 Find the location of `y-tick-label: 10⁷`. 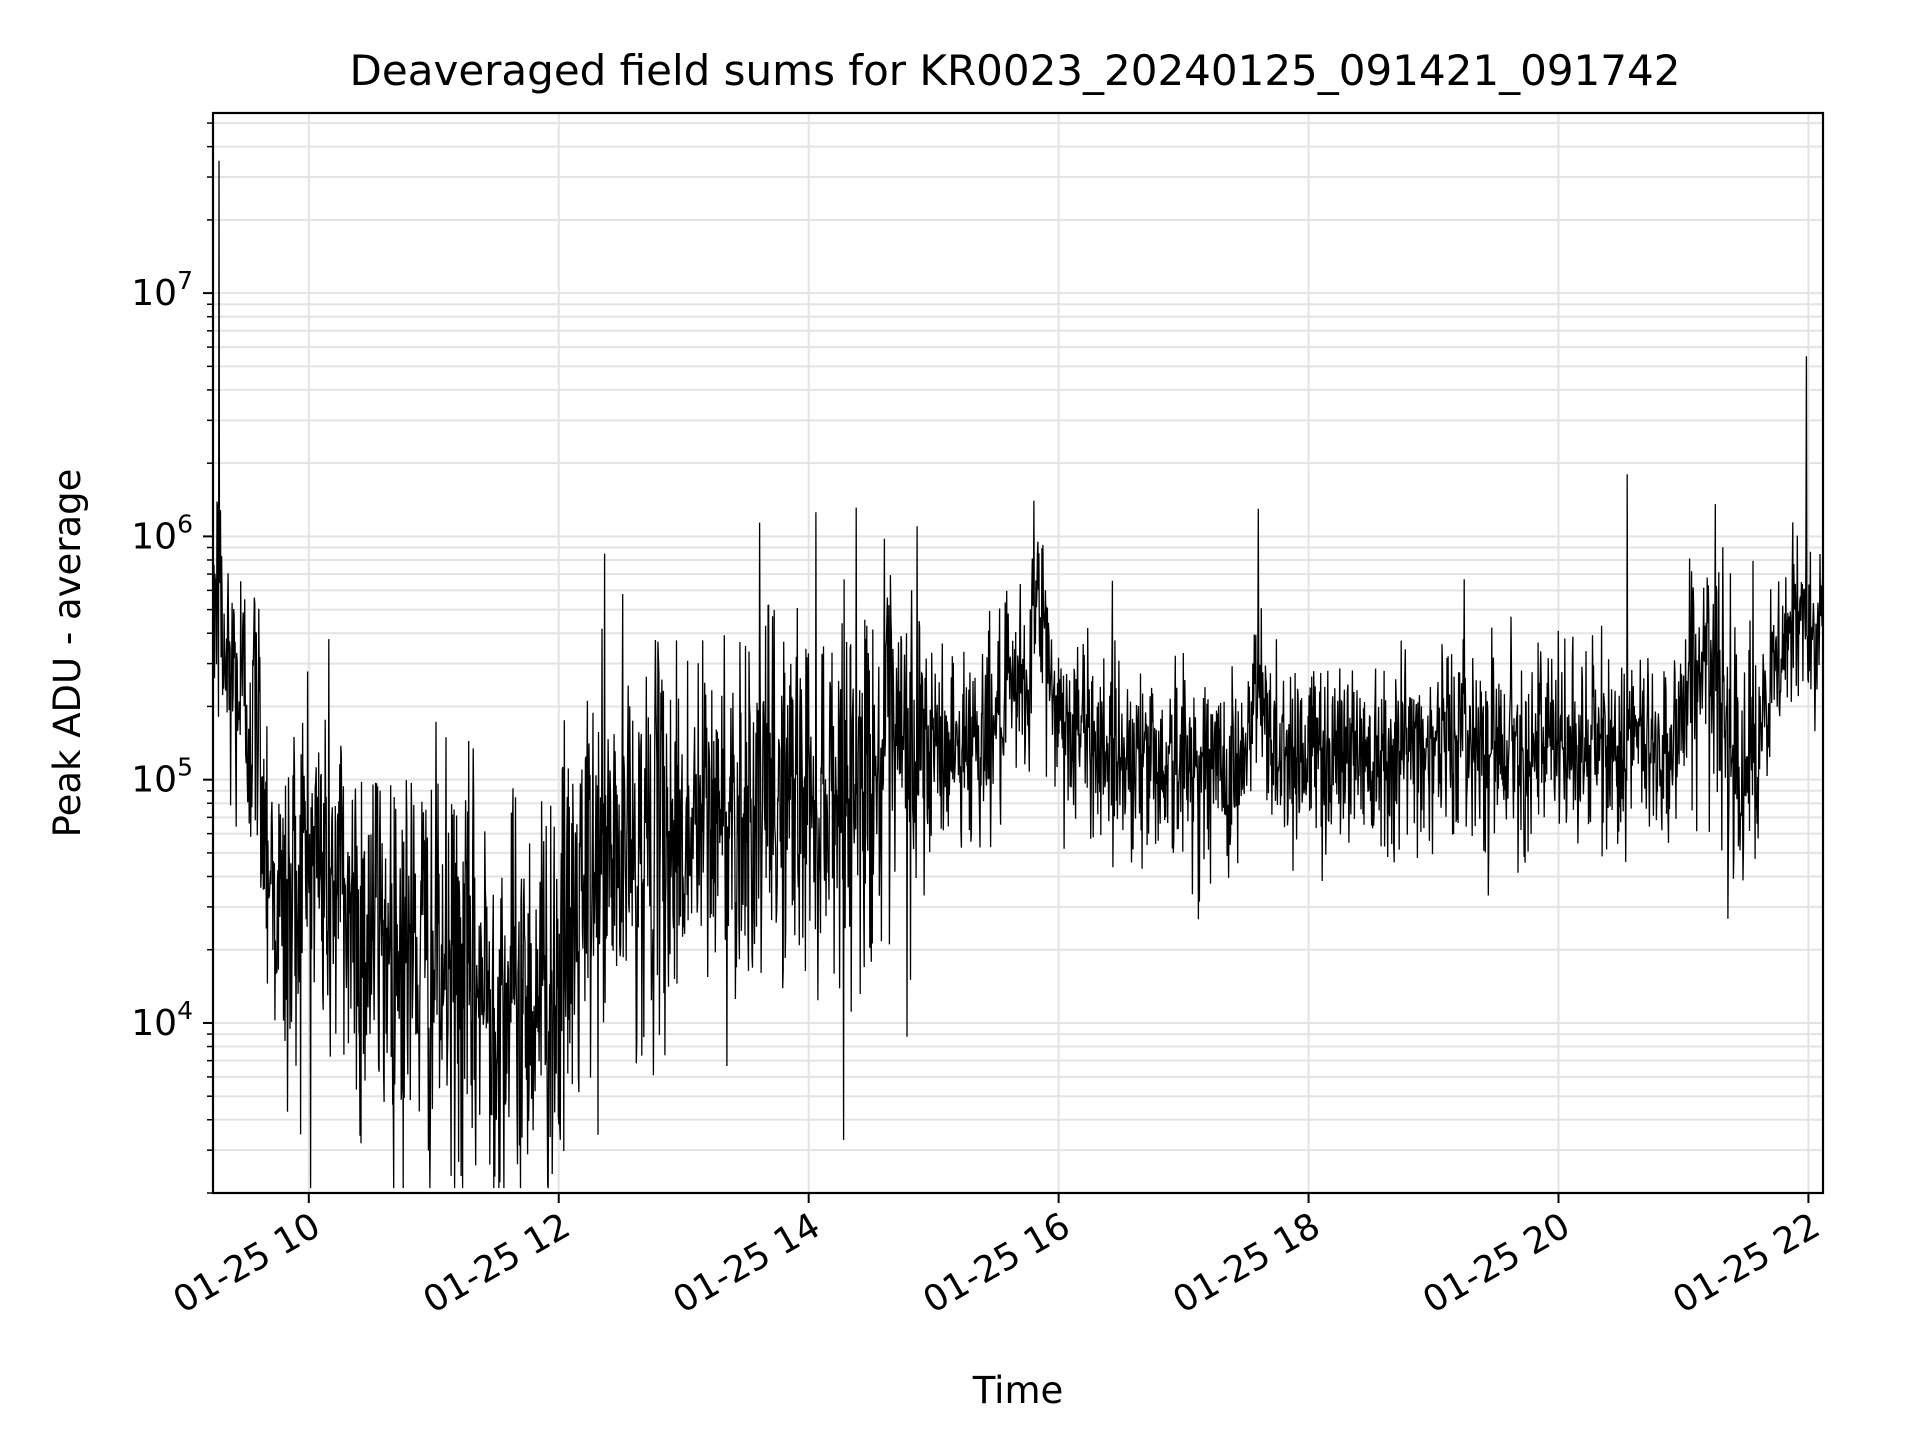

y-tick-label: 10⁷ is located at coordinates (162, 290).